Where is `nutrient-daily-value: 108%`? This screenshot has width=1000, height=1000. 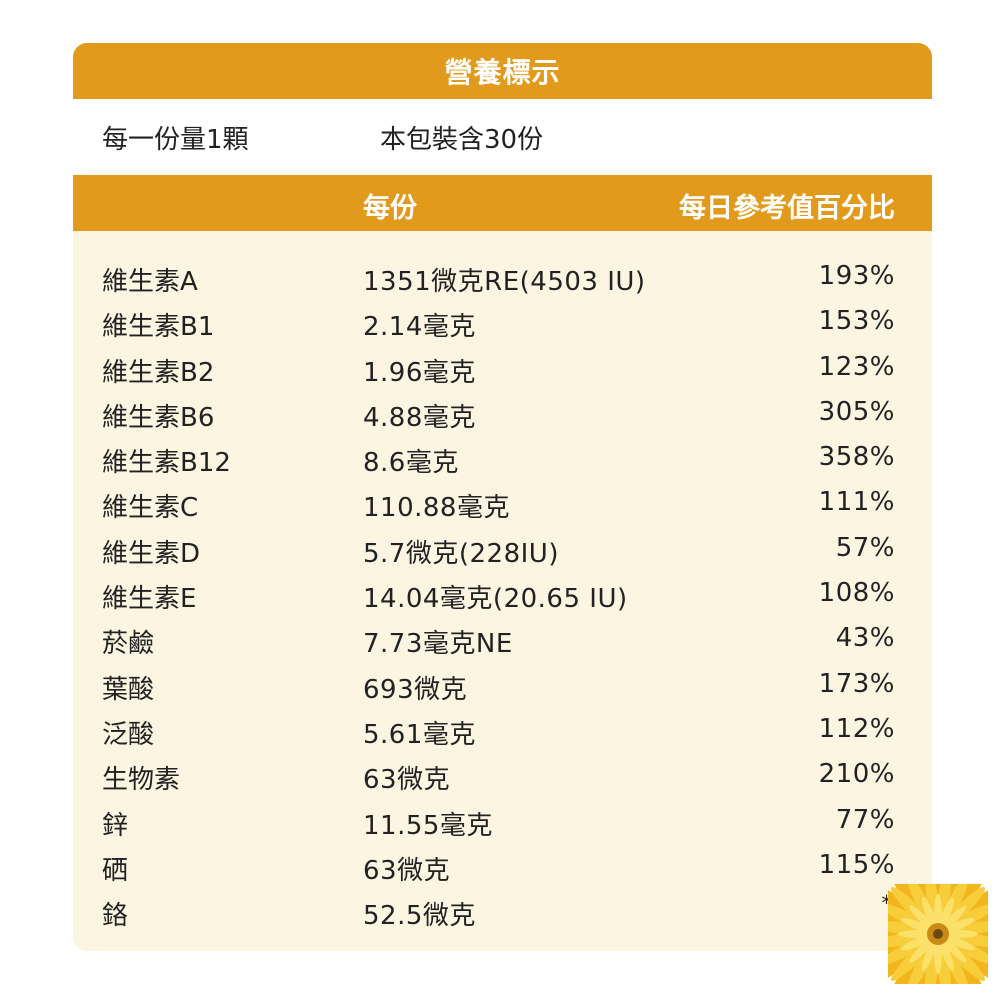
nutrient-daily-value: 108% is located at coordinates (856, 593).